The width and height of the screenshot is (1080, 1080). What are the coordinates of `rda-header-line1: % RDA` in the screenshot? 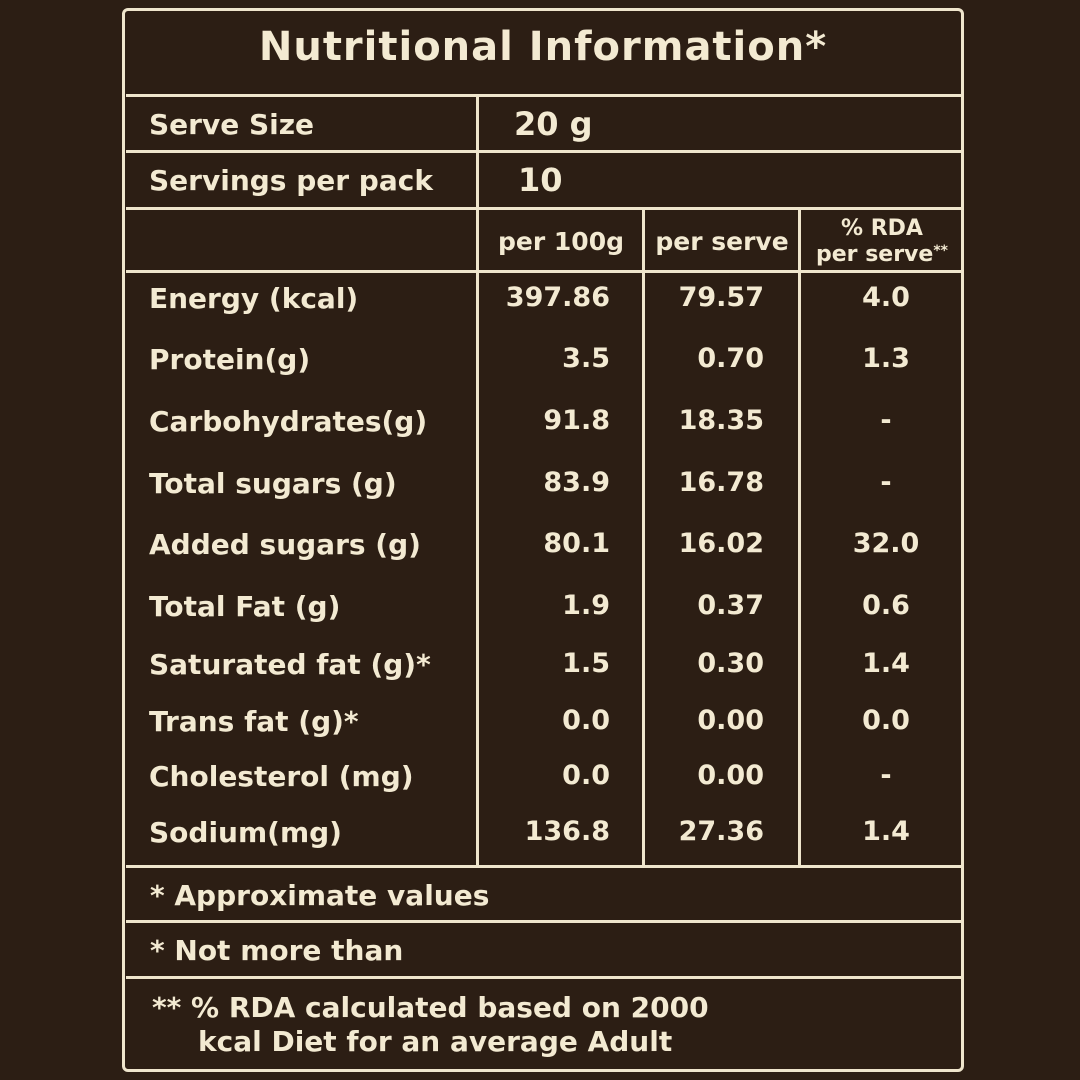 It's located at (882, 228).